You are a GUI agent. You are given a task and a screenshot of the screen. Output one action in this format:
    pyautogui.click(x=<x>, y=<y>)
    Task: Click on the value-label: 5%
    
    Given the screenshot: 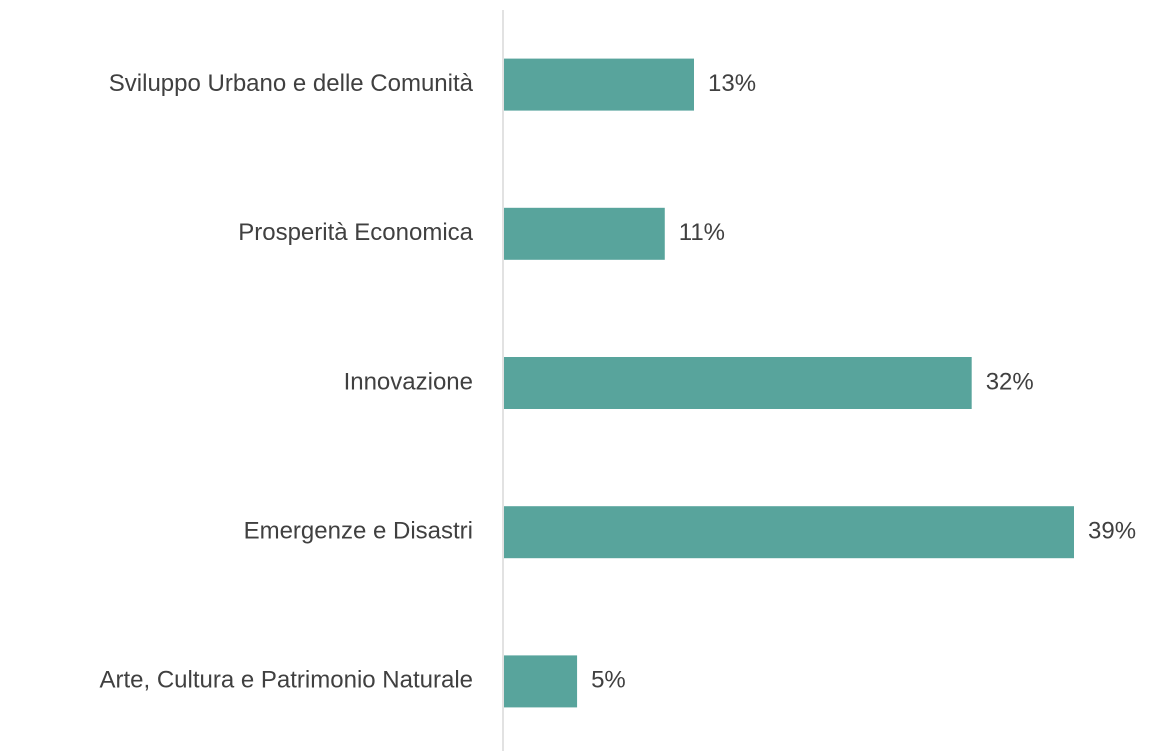 What is the action you would take?
    pyautogui.click(x=608, y=680)
    